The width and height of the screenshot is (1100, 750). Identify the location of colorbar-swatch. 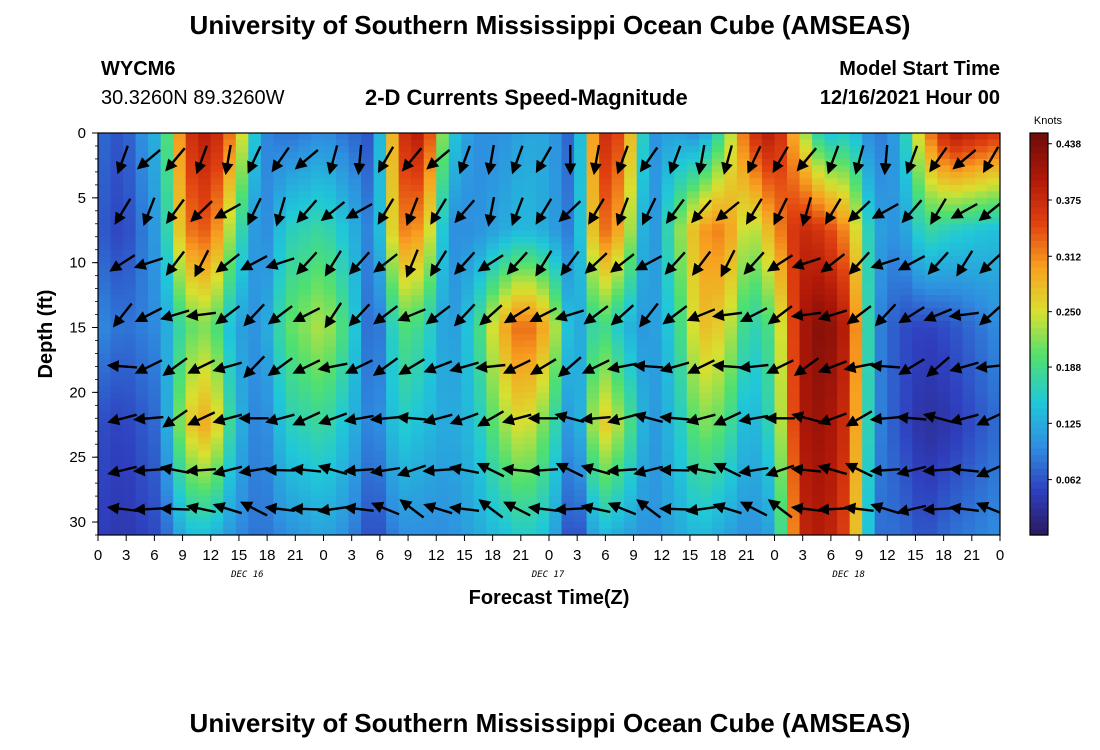
(1039, 431).